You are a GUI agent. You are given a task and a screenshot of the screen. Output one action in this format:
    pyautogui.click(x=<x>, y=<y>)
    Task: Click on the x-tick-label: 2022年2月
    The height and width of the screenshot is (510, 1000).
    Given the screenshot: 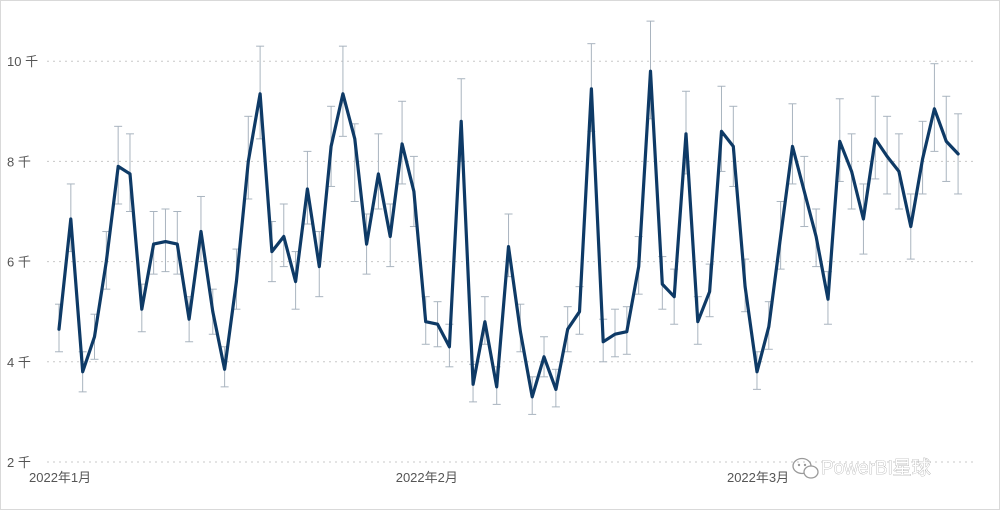 What is the action you would take?
    pyautogui.click(x=427, y=477)
    